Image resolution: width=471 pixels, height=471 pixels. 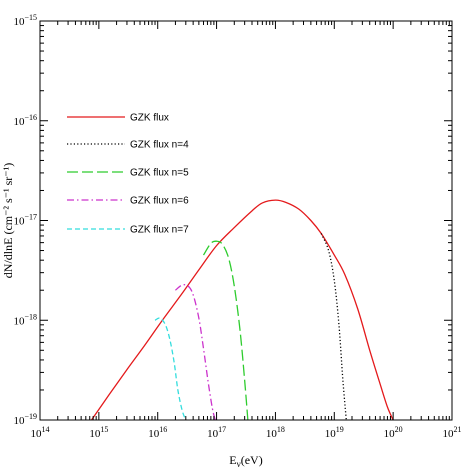 I want to click on x-tick-label: 1020, so click(x=393, y=432).